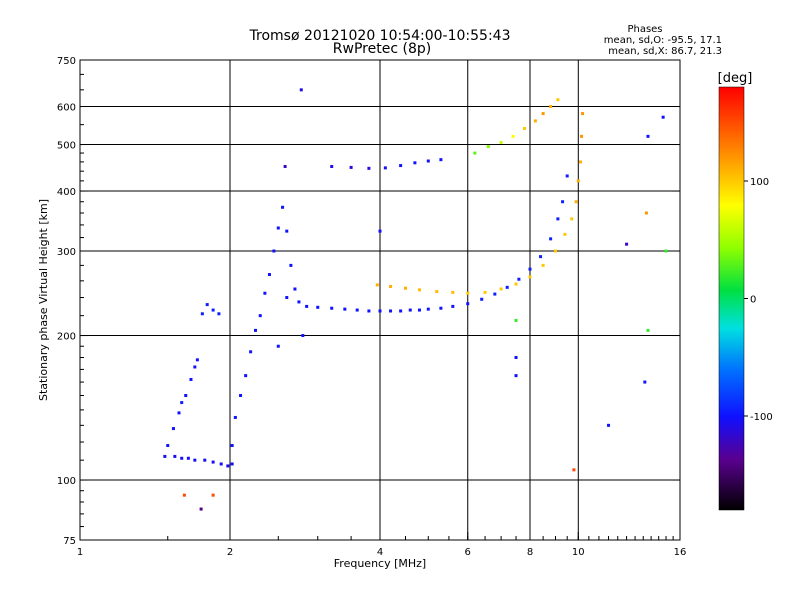 The height and width of the screenshot is (600, 800). What do you see at coordinates (66, 337) in the screenshot?
I see `y-tick-label: 200` at bounding box center [66, 337].